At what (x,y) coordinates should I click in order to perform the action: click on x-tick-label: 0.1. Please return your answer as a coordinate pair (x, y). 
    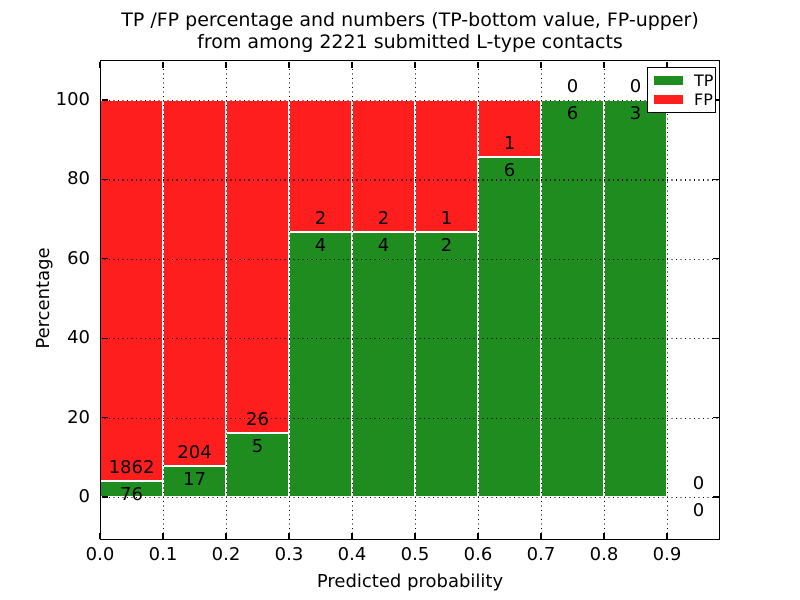
    Looking at the image, I should click on (163, 554).